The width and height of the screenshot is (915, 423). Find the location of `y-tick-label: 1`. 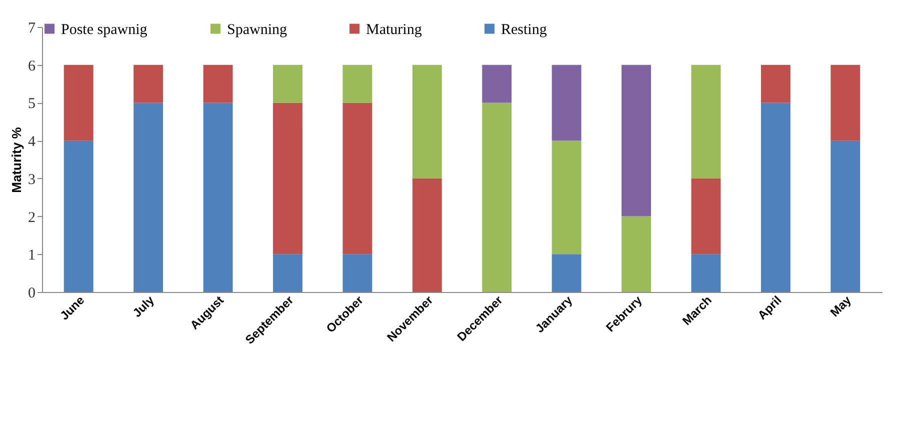

y-tick-label: 1 is located at coordinates (32, 256).